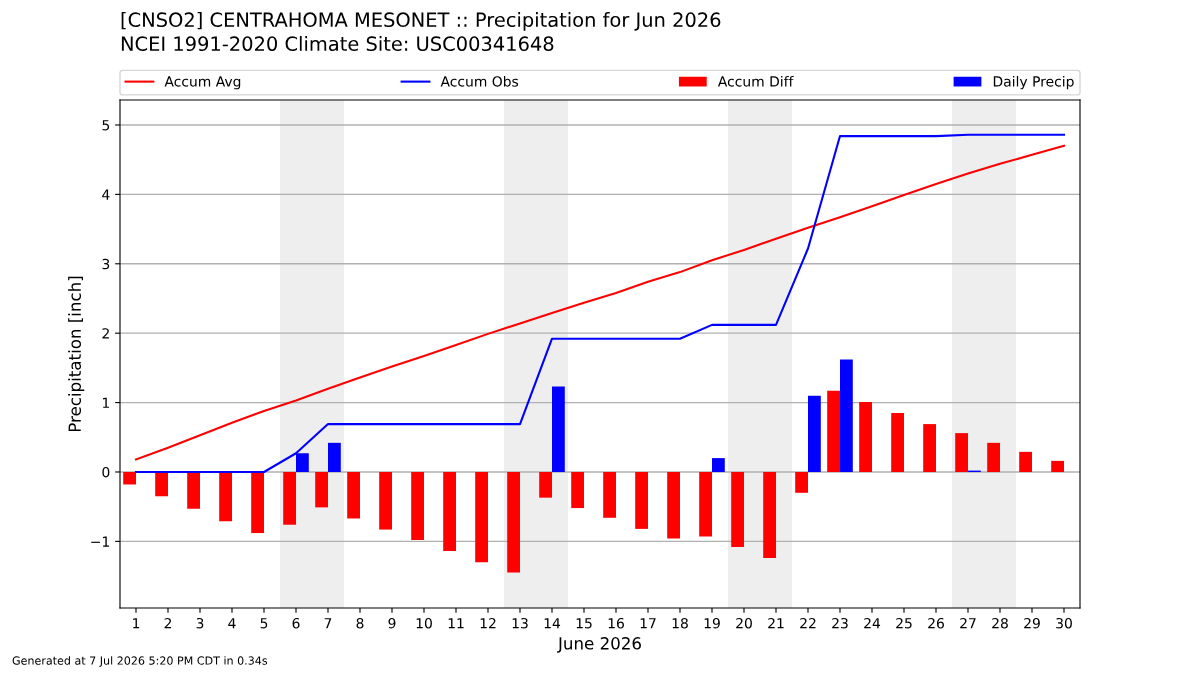  Describe the element at coordinates (232, 623) in the screenshot. I see `x-tick-label: 4` at that location.